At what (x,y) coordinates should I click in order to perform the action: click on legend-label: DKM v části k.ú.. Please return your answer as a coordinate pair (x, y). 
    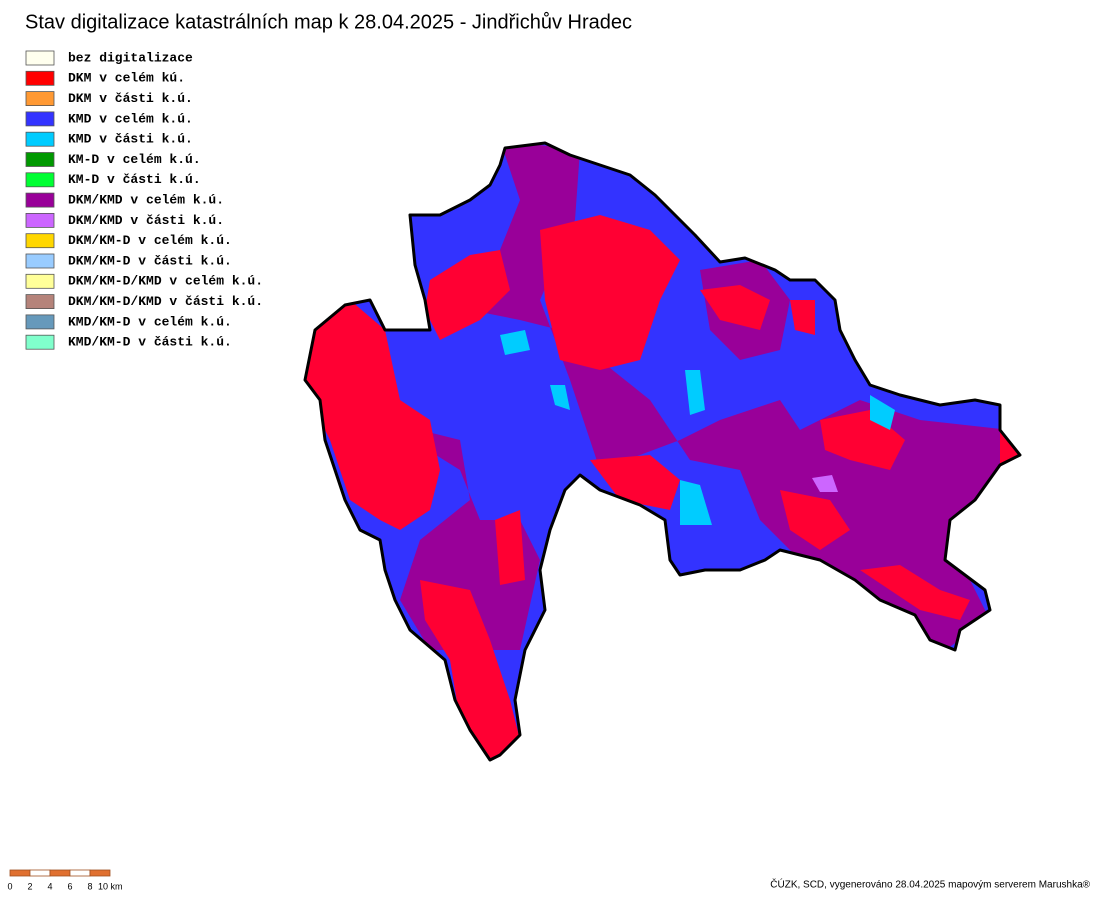
    Looking at the image, I should click on (130, 98).